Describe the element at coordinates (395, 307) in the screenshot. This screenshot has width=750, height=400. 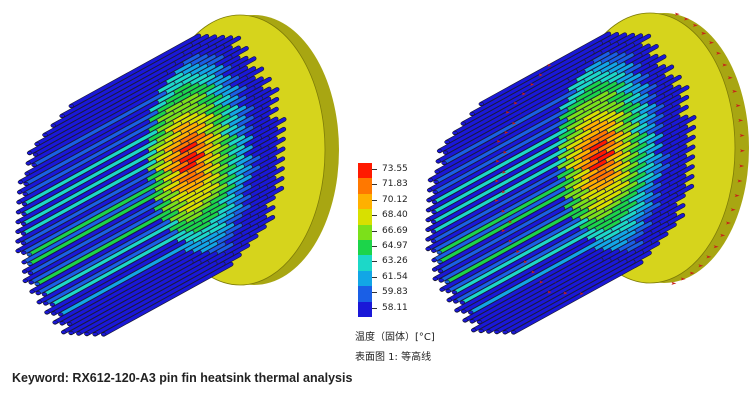
I see `legend-value-label: 58.11` at that location.